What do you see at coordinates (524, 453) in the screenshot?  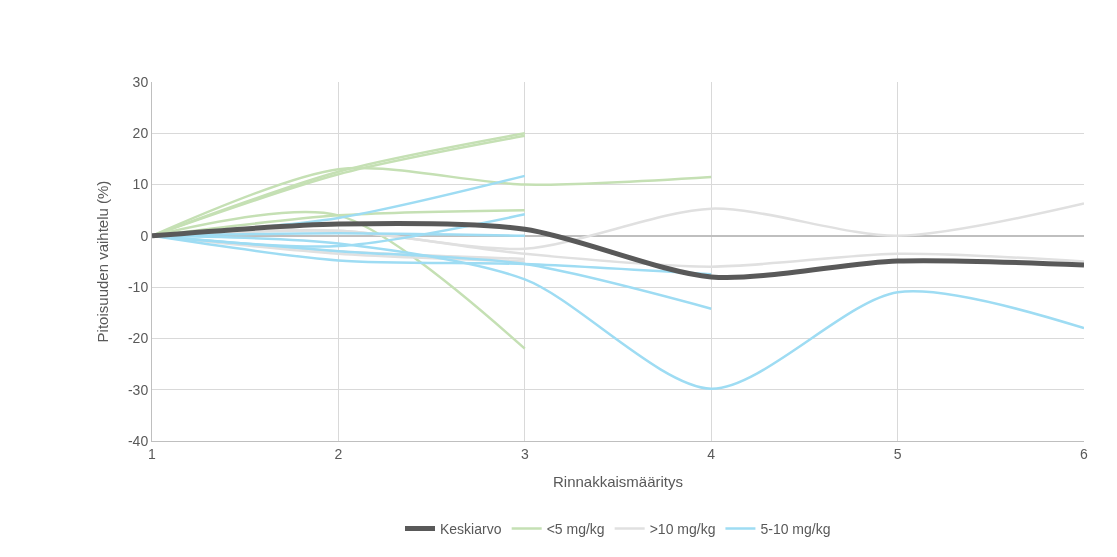 I see `x-tick-label: 3` at bounding box center [524, 453].